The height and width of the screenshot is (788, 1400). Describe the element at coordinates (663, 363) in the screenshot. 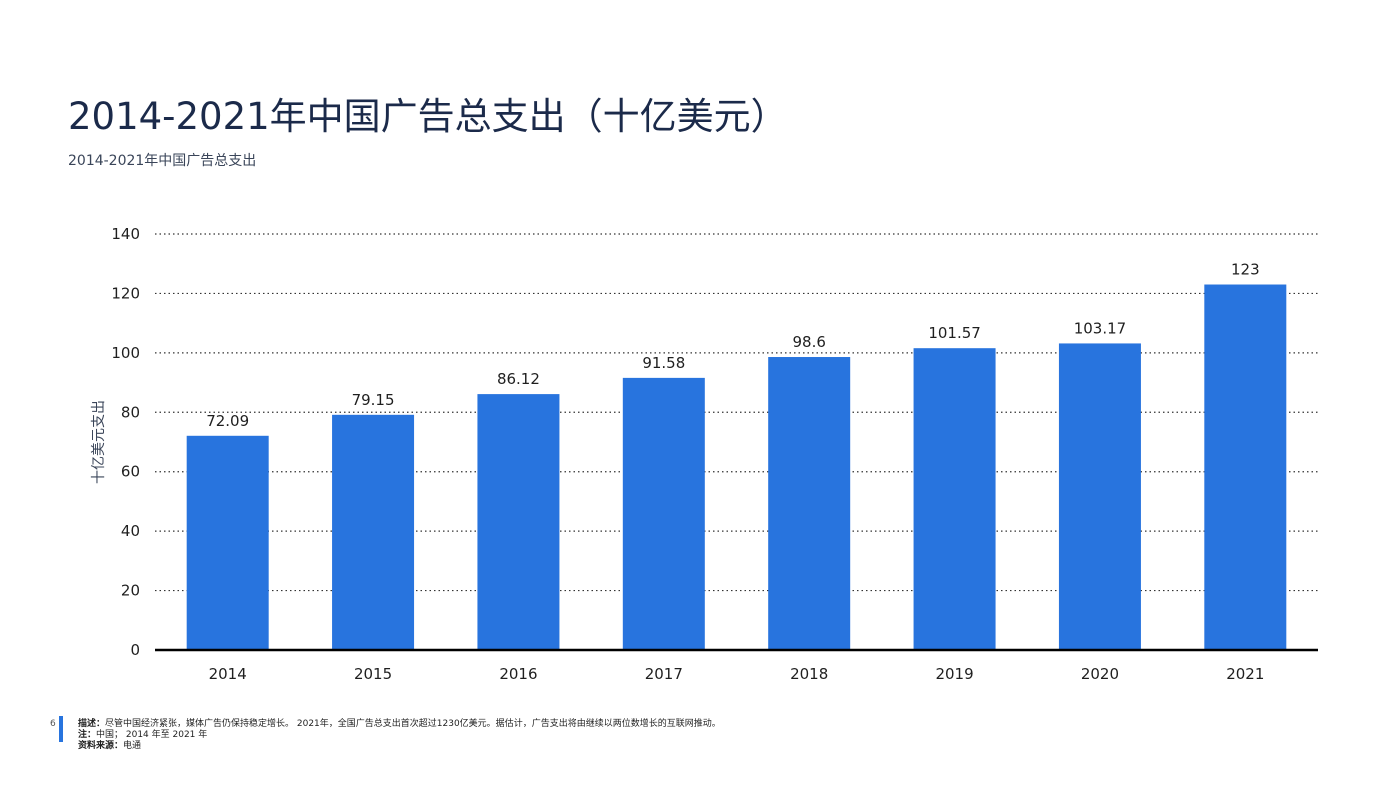

I see `data-label: 91.58` at that location.